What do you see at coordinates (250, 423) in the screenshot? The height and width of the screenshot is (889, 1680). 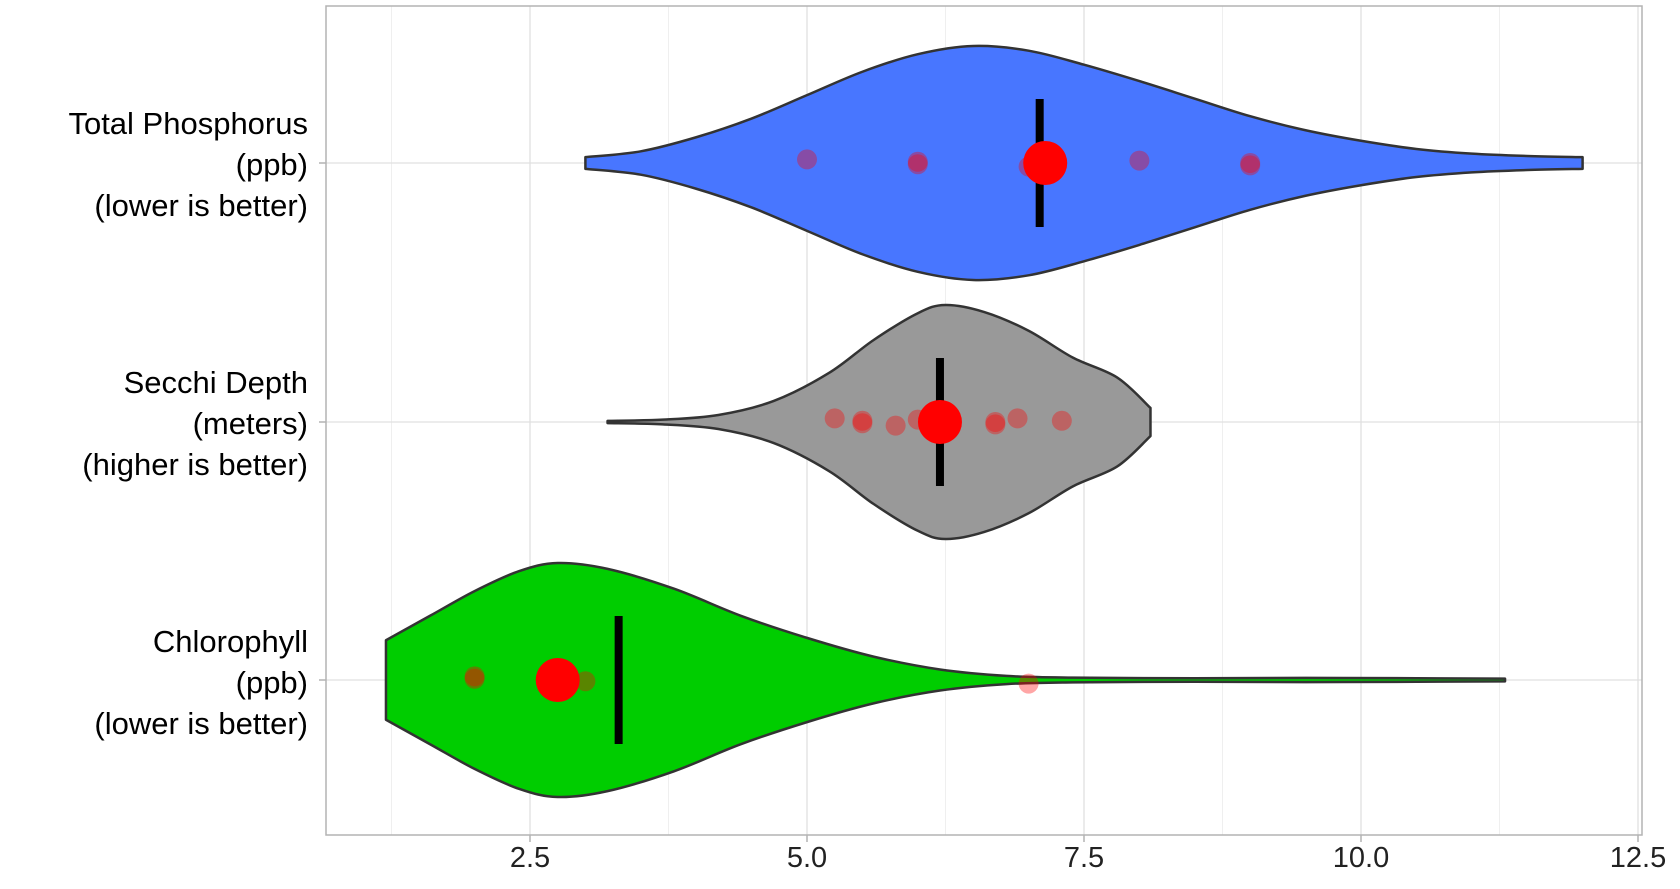 I see `y-label-line: (meters)` at bounding box center [250, 423].